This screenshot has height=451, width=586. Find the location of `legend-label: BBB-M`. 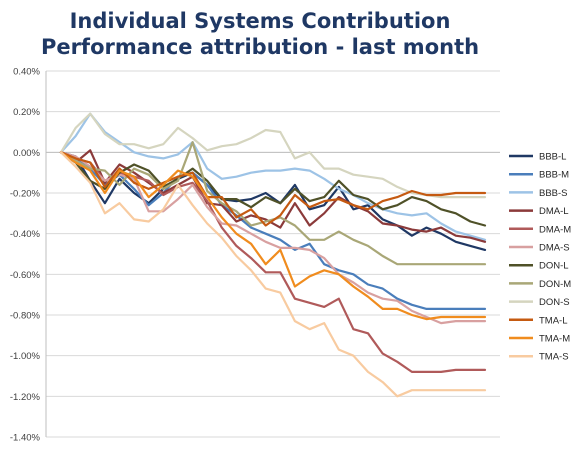

legend-label: BBB-M is located at coordinates (554, 175).